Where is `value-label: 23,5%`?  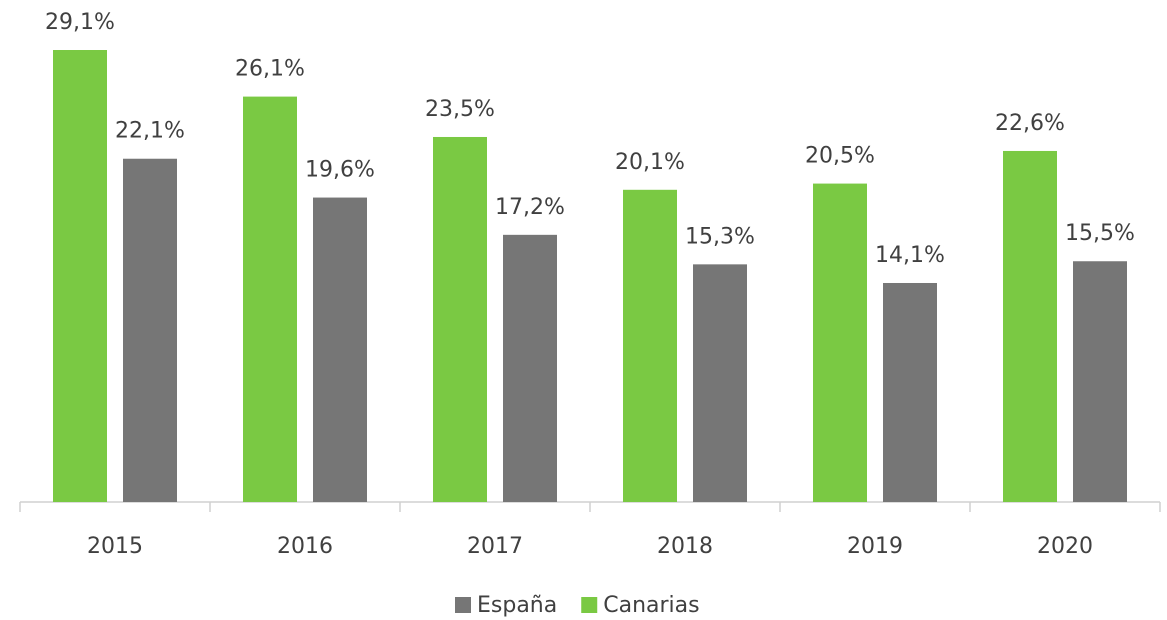
value-label: 23,5% is located at coordinates (460, 109).